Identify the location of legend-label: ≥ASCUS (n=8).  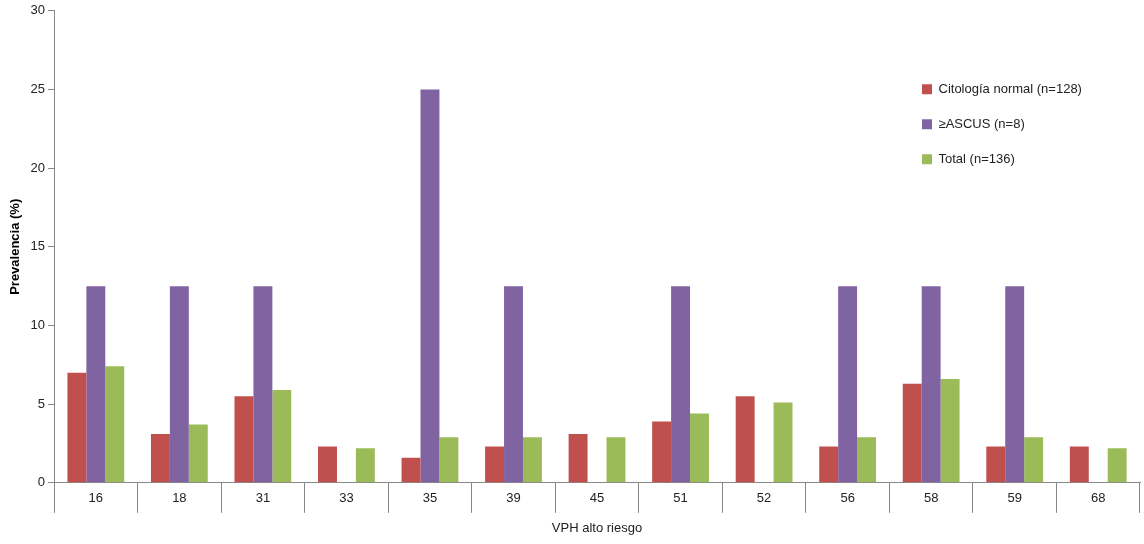
(981, 123).